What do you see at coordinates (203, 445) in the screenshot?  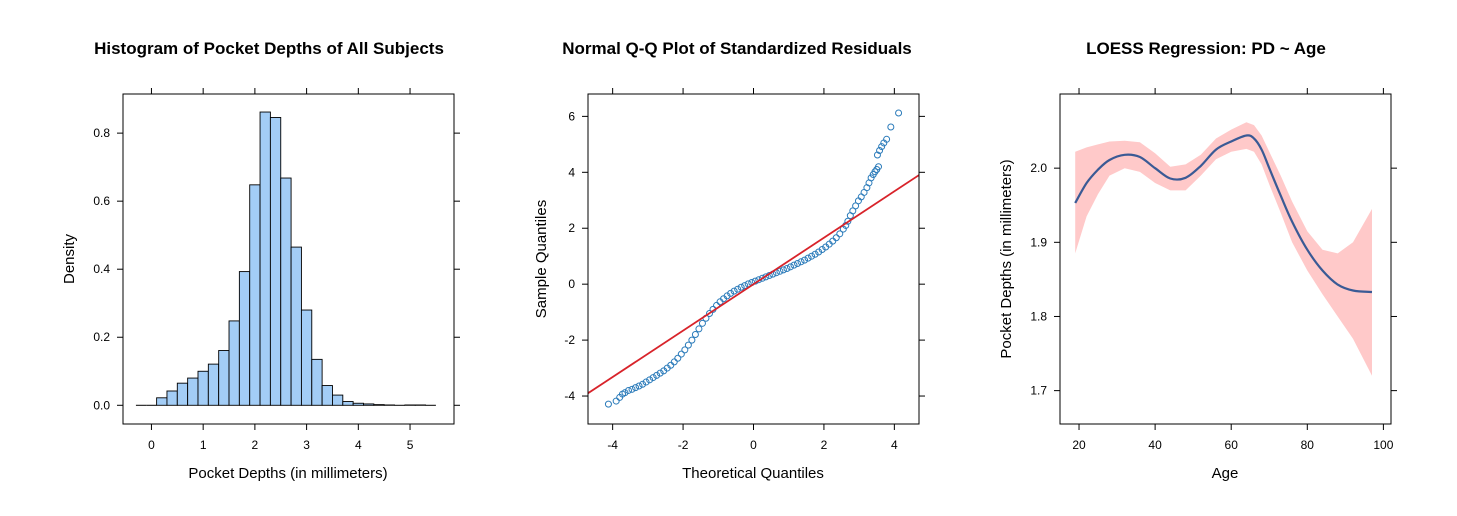 I see `histogram-xtick-label: 1` at bounding box center [203, 445].